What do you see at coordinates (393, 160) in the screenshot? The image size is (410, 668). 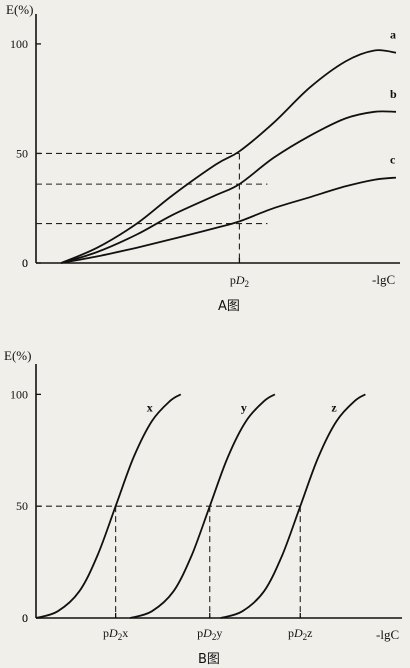 I see `series-label: c` at bounding box center [393, 160].